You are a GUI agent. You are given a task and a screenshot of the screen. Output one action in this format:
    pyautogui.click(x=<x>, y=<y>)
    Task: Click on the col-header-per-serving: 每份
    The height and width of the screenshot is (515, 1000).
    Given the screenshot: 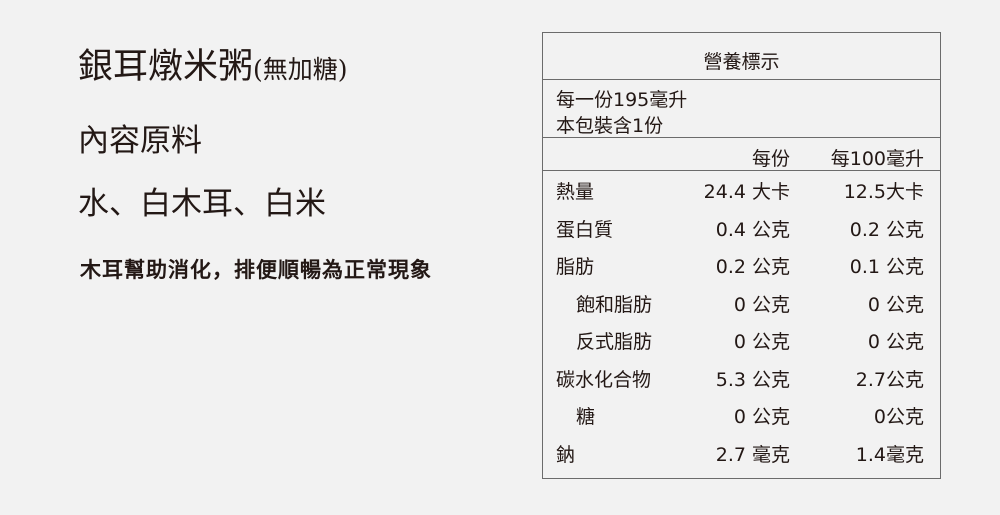 What is the action you would take?
    pyautogui.click(x=770, y=159)
    